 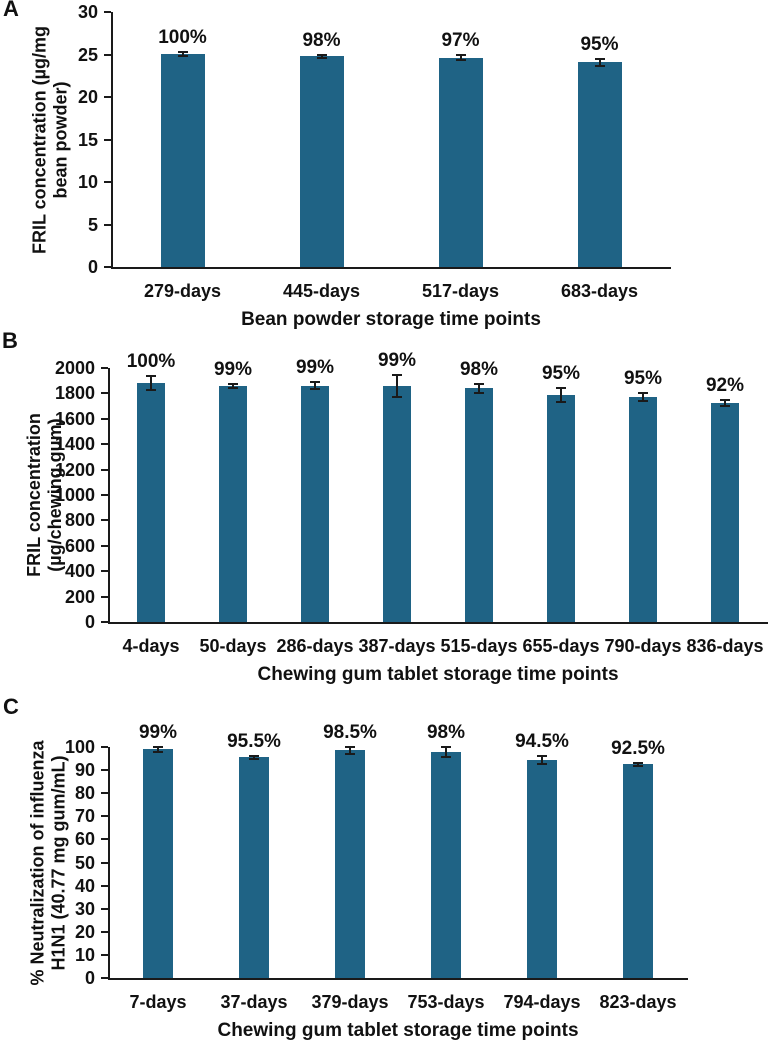 I want to click on y-axis-title-line: FRIL concentration, so click(x=34, y=495).